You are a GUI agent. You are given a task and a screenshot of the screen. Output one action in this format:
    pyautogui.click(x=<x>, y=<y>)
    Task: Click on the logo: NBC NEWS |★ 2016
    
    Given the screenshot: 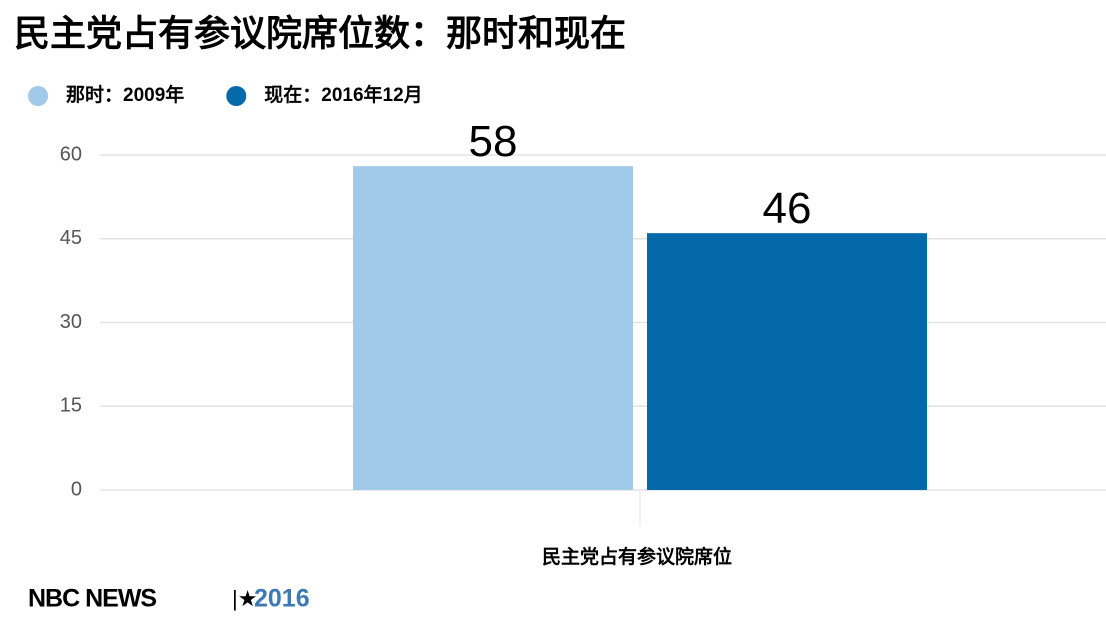 What is the action you would take?
    pyautogui.click(x=169, y=599)
    